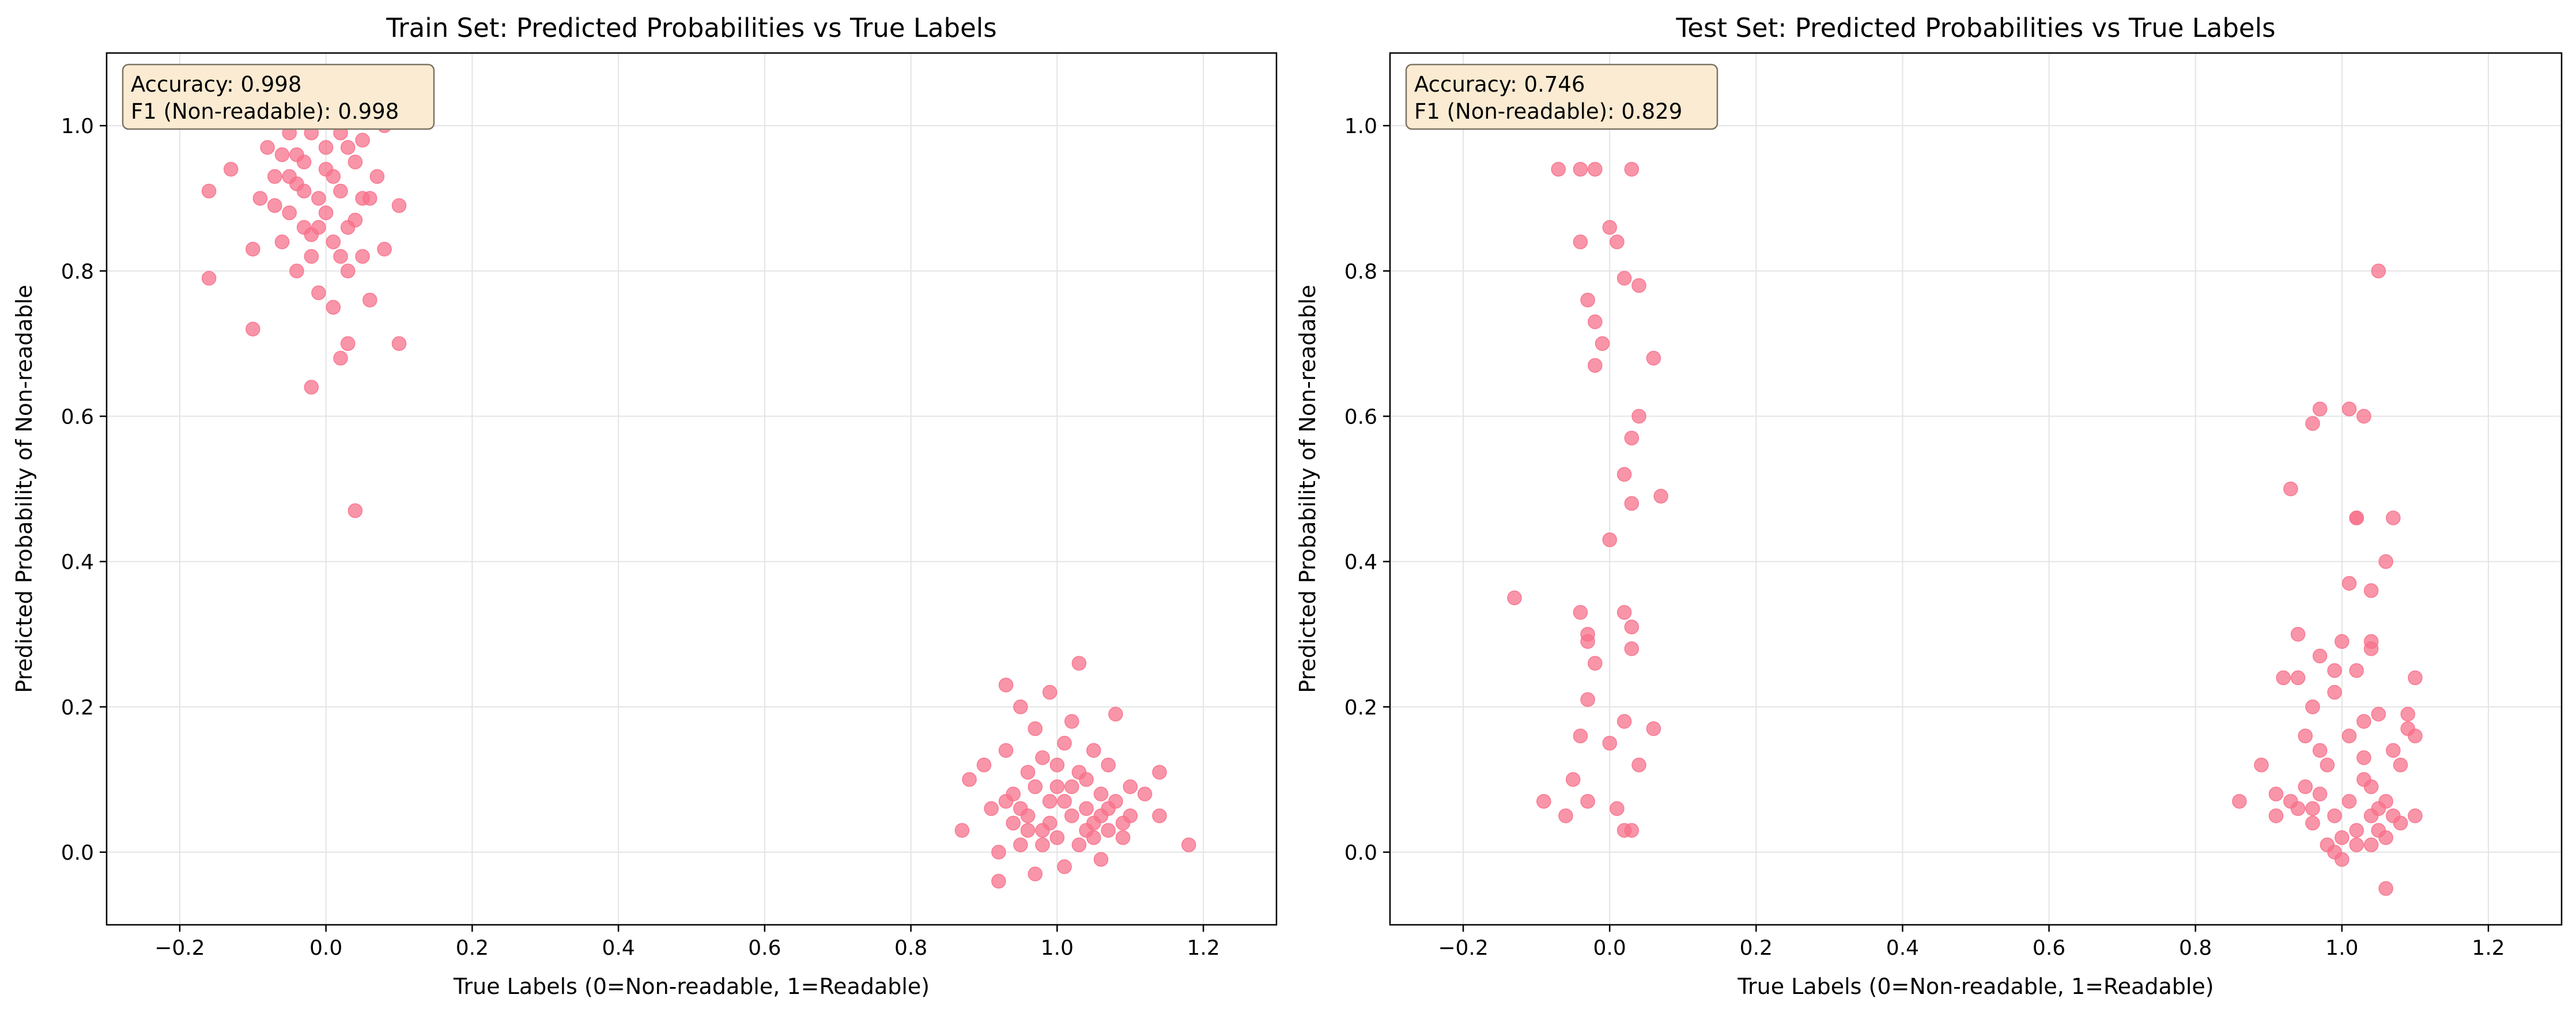 The height and width of the screenshot is (1017, 2576). I want to click on accuracy-text: Accuracy: 0.746, so click(1499, 84).